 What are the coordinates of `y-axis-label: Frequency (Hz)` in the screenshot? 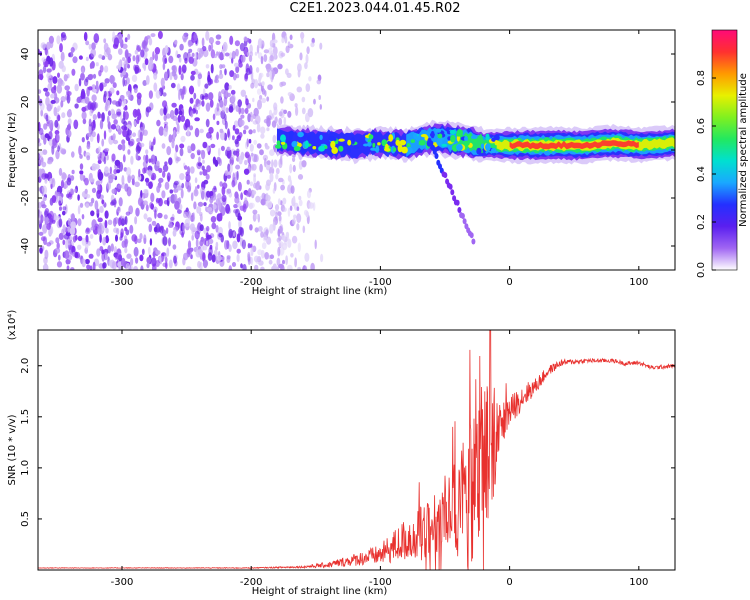 It's located at (12, 150).